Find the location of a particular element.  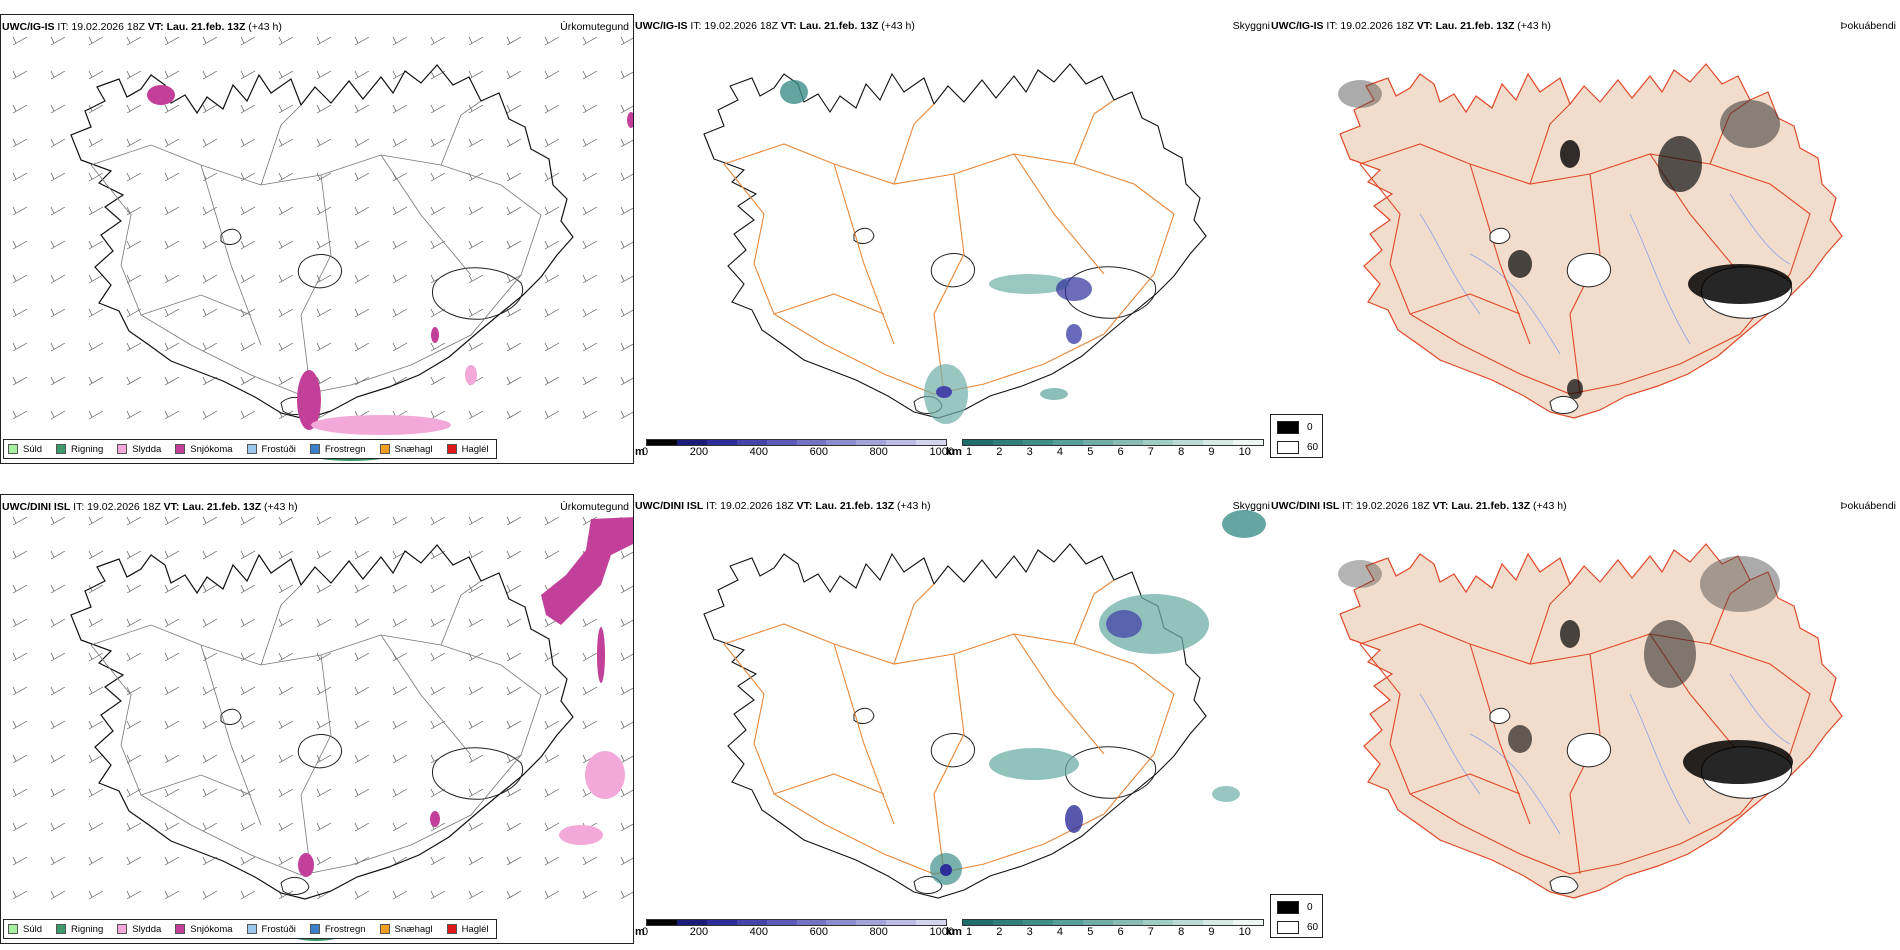

precip-map is located at coordinates (322, 248).